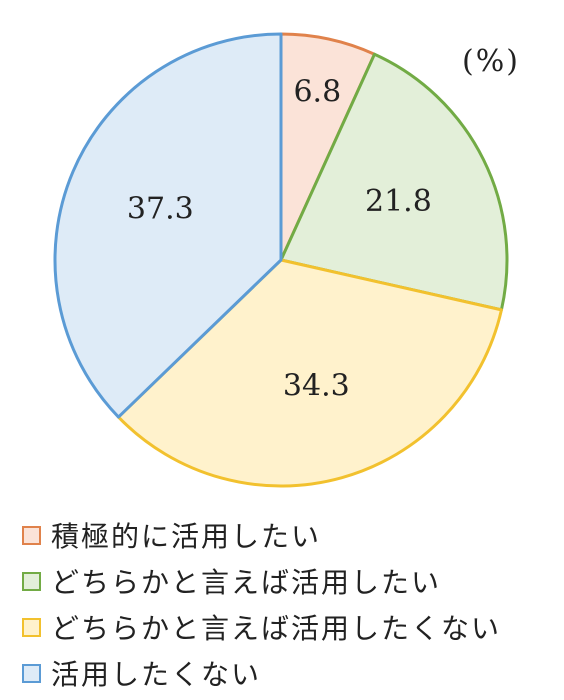 Image resolution: width=564 pixels, height=700 pixels. I want to click on pie-value-label: 21.8, so click(398, 201).